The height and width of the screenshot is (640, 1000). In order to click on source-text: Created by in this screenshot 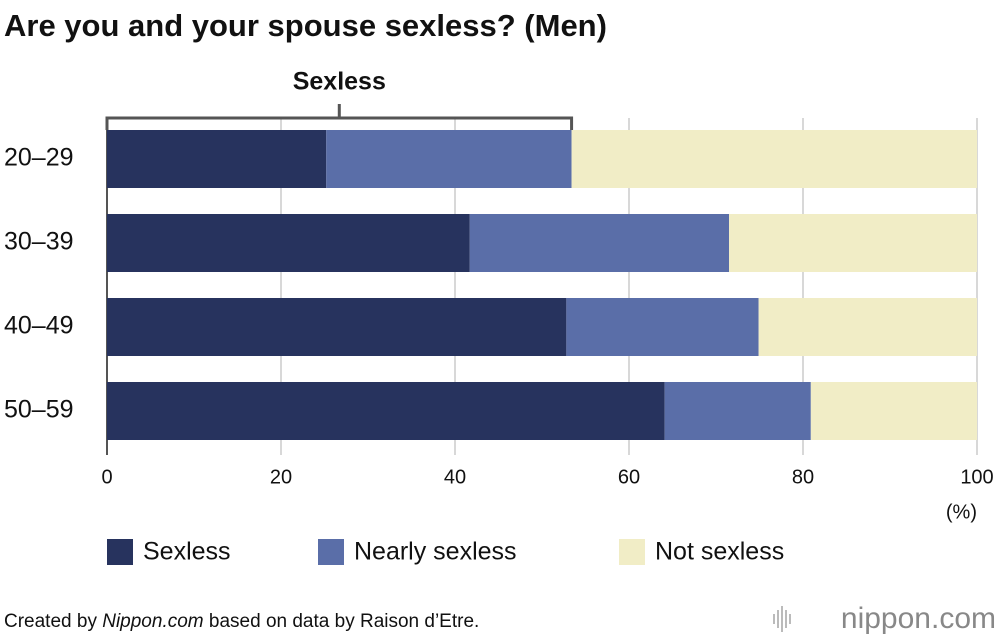, I will do `click(53, 621)`.